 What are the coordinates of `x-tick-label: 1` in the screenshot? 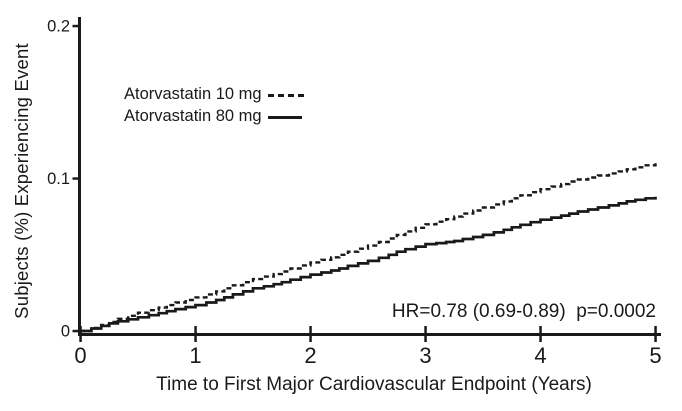 It's located at (195, 355).